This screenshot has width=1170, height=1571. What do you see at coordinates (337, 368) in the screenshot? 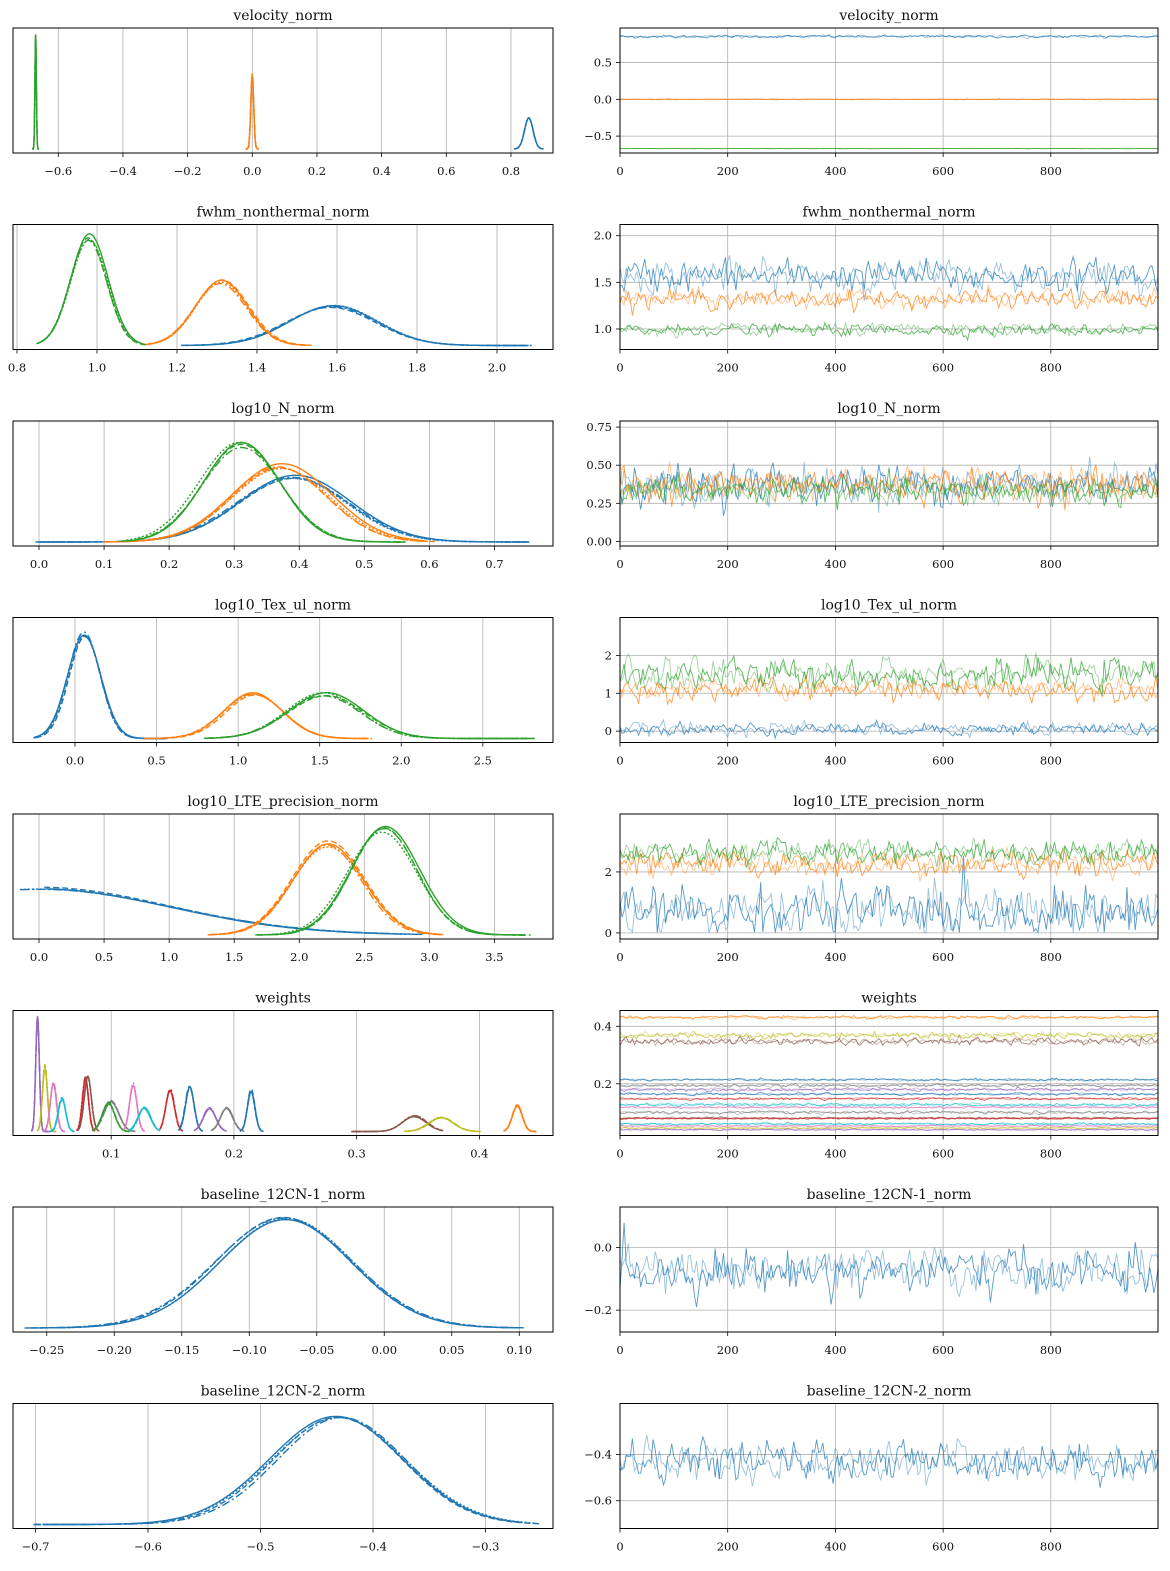
I see `x-tick-label: 1.6` at bounding box center [337, 368].